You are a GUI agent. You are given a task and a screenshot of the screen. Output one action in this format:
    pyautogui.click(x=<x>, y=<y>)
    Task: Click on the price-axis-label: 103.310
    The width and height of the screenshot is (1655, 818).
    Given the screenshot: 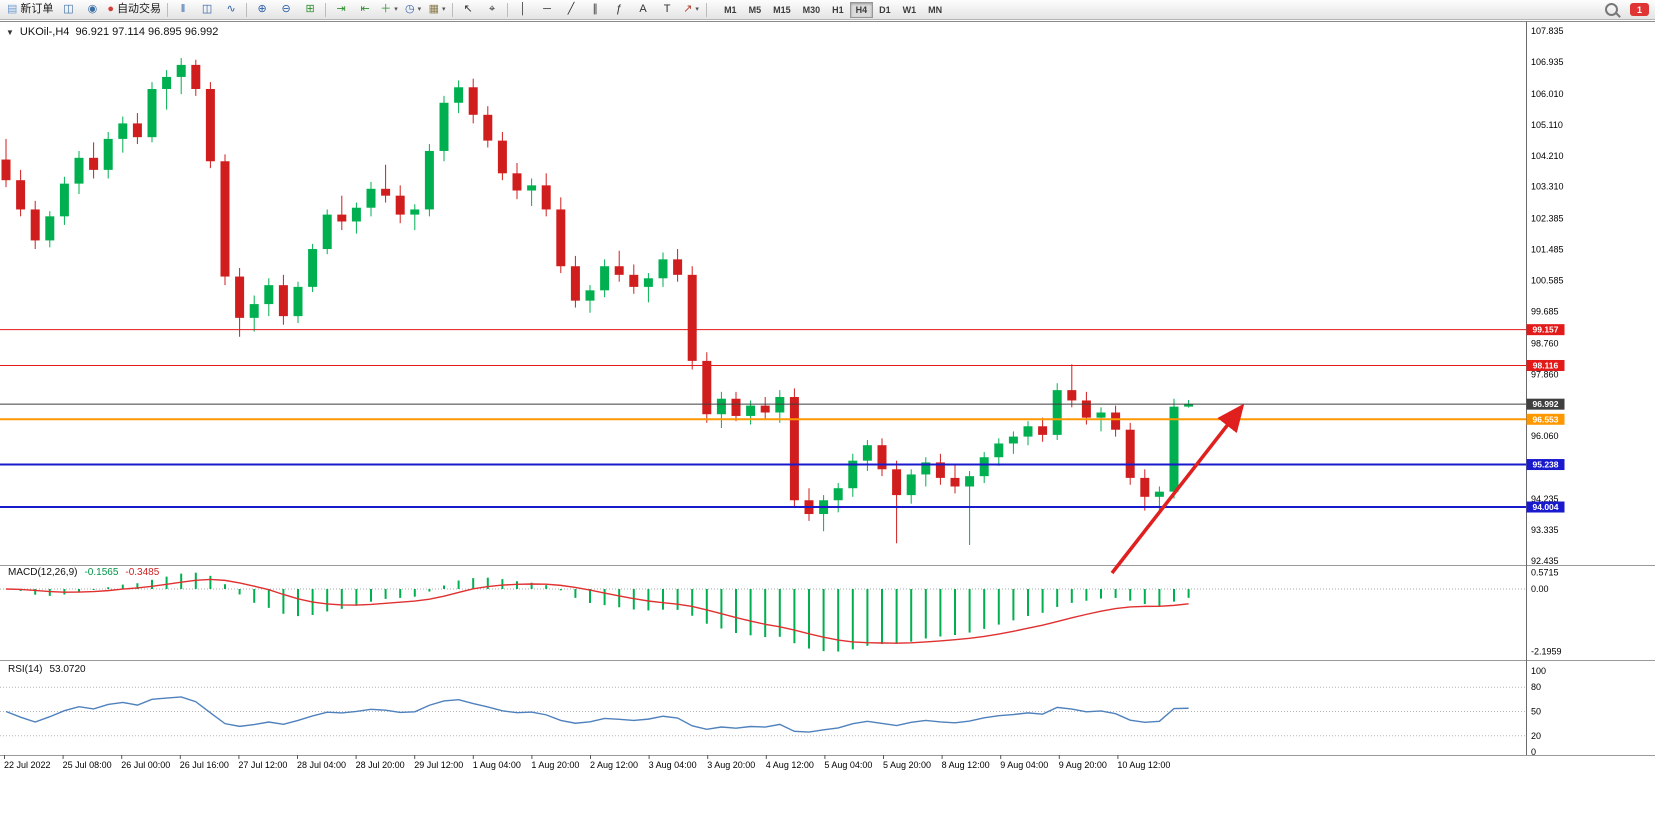 What is the action you would take?
    pyautogui.click(x=1547, y=187)
    